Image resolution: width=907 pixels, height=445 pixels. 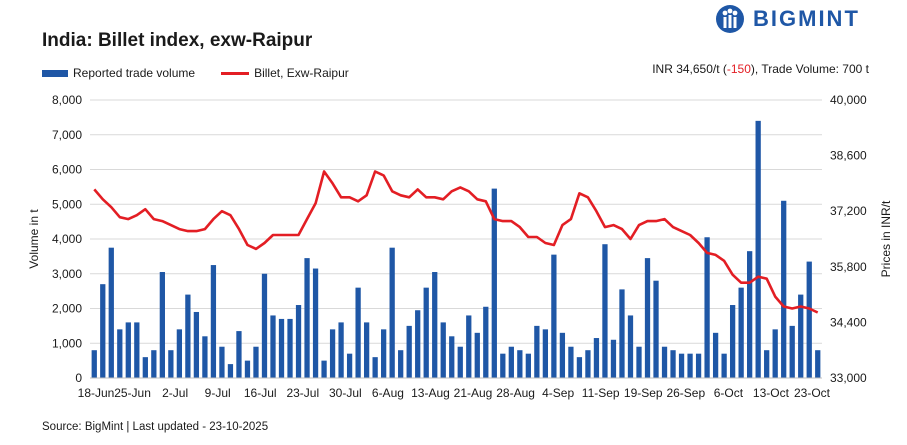 What do you see at coordinates (558, 393) in the screenshot?
I see `x-tick-label: 4-Sep` at bounding box center [558, 393].